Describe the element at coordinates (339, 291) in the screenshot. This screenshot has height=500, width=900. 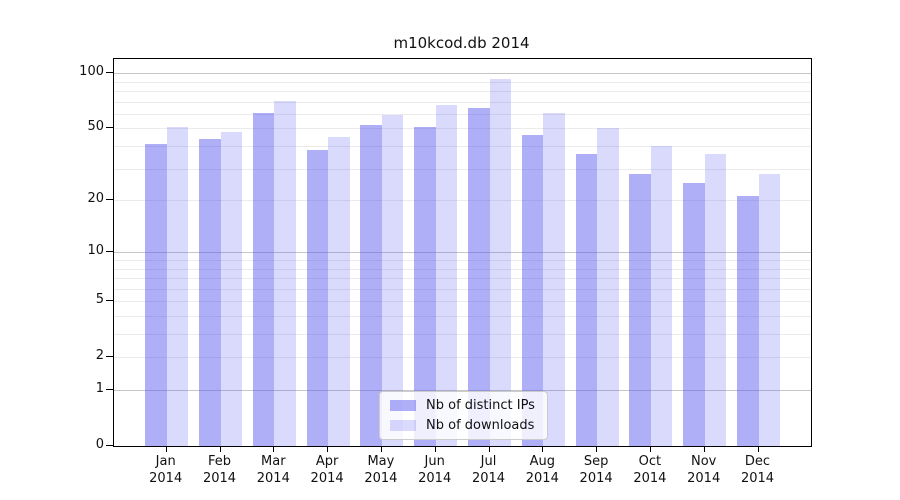
I see `bar-downloads-apr` at that location.